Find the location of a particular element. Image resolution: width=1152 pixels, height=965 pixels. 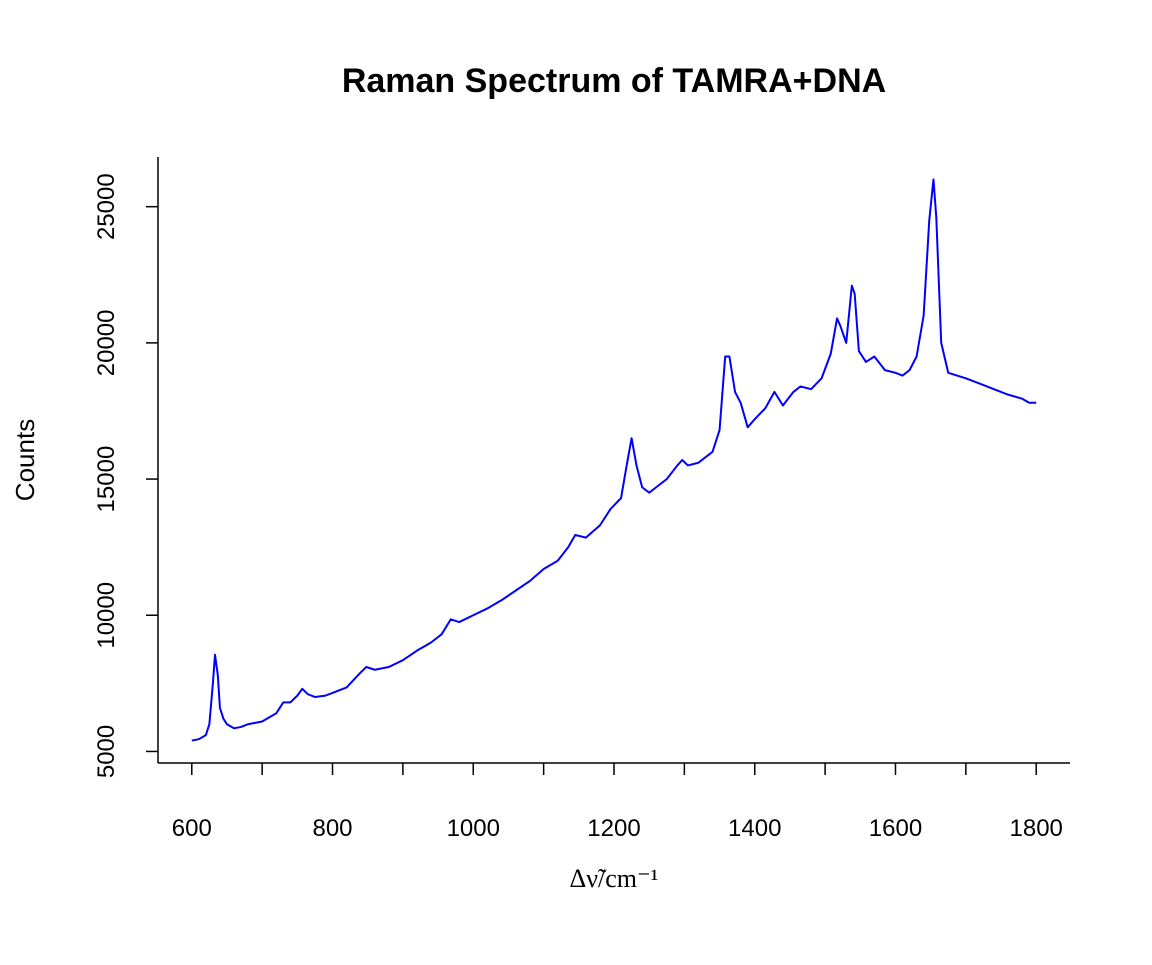

x-tick-label: 1800 is located at coordinates (1036, 828).